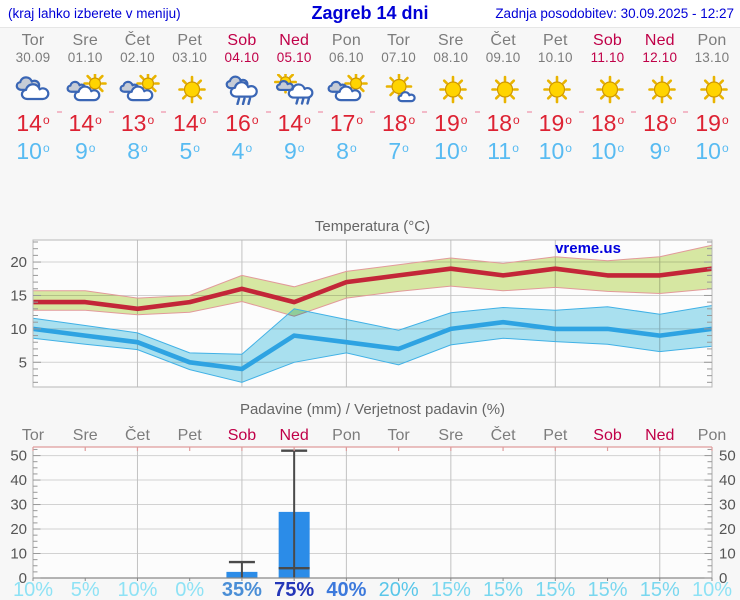 The height and width of the screenshot is (600, 740). I want to click on precip-ytick-label-left: 10, so click(18, 554).